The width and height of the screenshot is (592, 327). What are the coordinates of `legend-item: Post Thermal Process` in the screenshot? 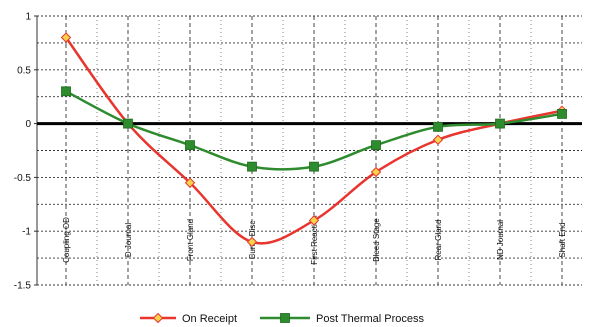 It's located at (342, 319).